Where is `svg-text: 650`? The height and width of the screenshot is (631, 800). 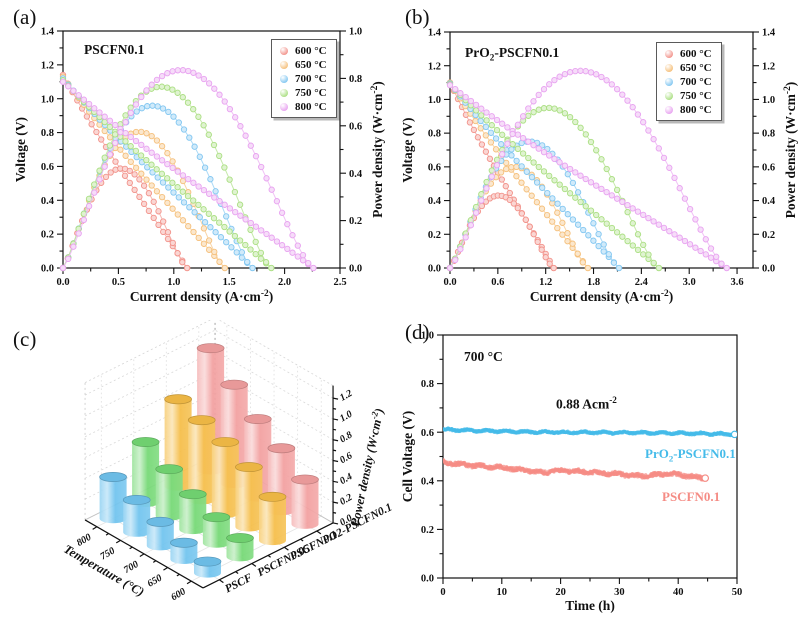
svg-text: 650 is located at coordinates (155, 581).